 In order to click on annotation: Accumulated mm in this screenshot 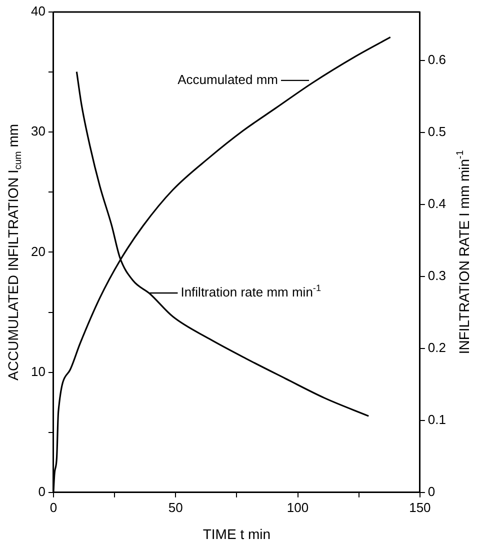, I will do `click(228, 80)`.